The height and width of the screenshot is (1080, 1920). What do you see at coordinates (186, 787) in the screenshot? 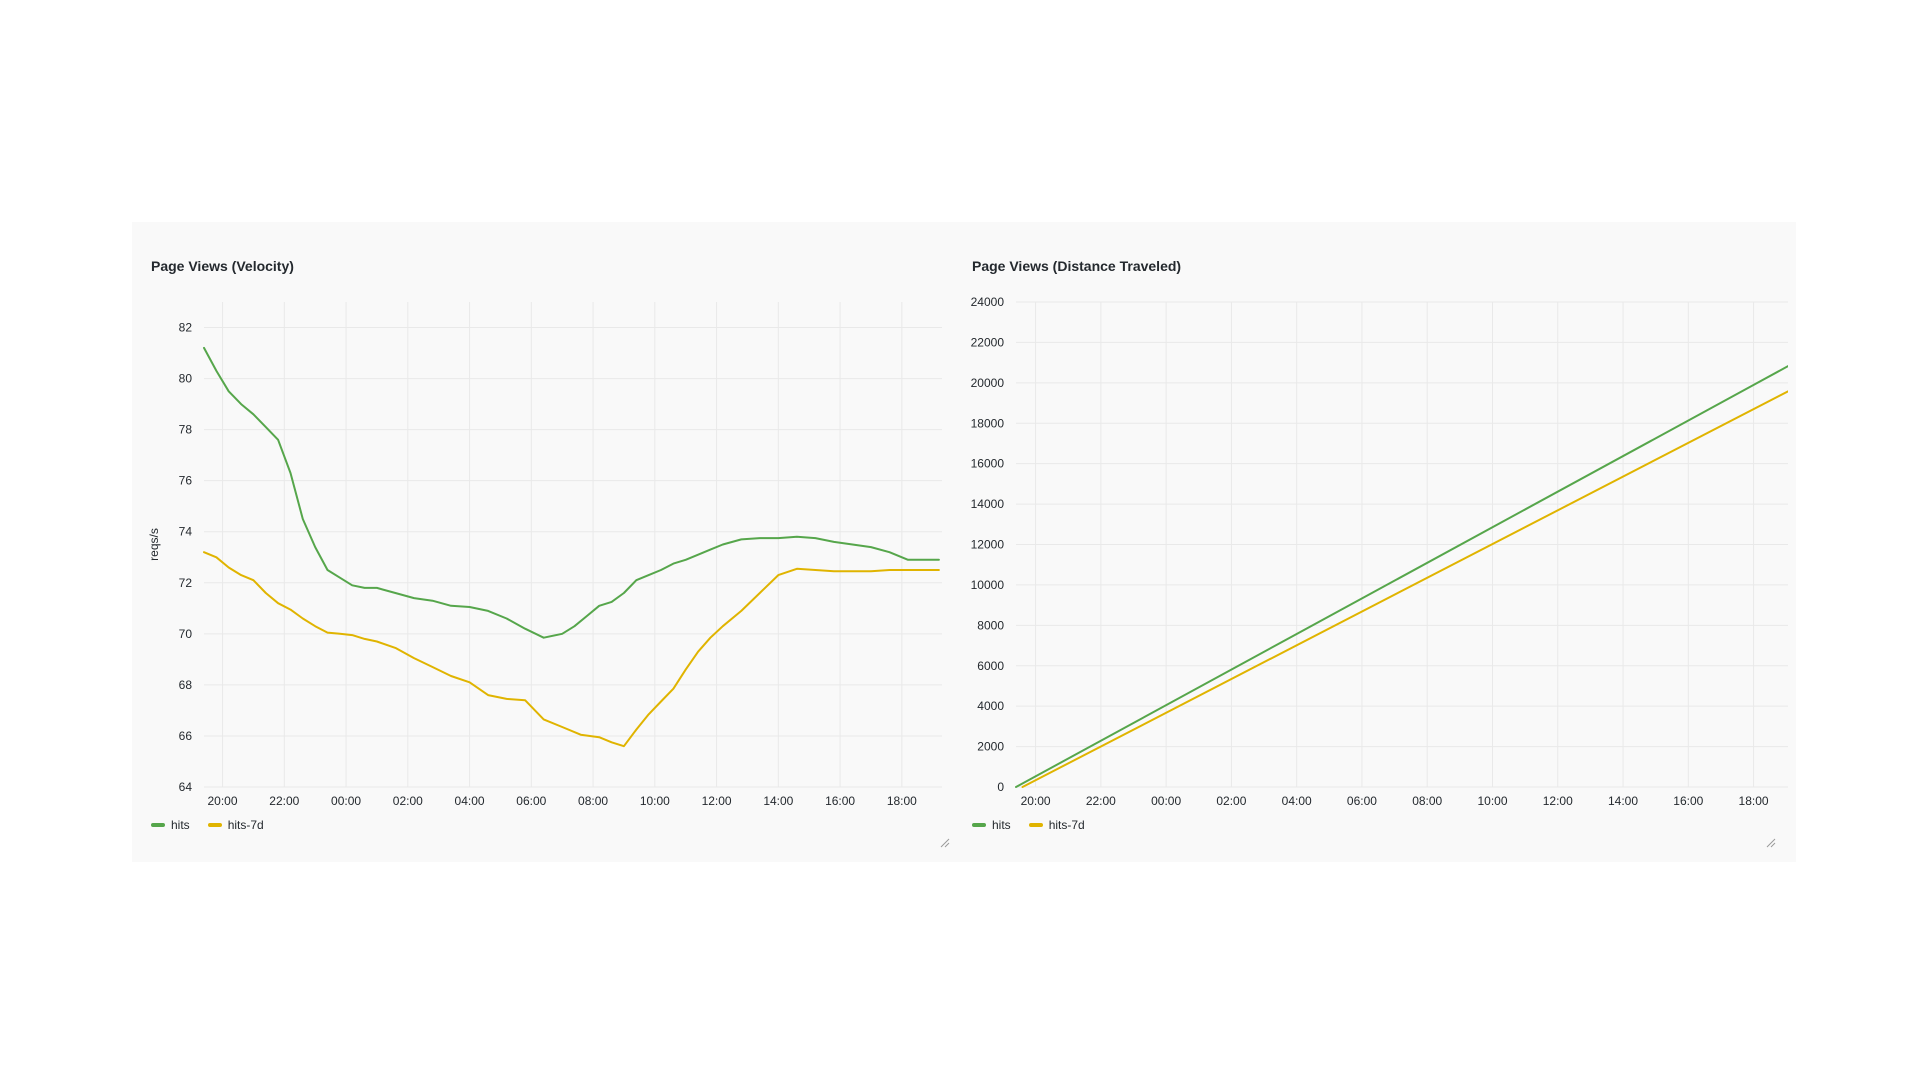
I see `y-tick-label: 64` at bounding box center [186, 787].